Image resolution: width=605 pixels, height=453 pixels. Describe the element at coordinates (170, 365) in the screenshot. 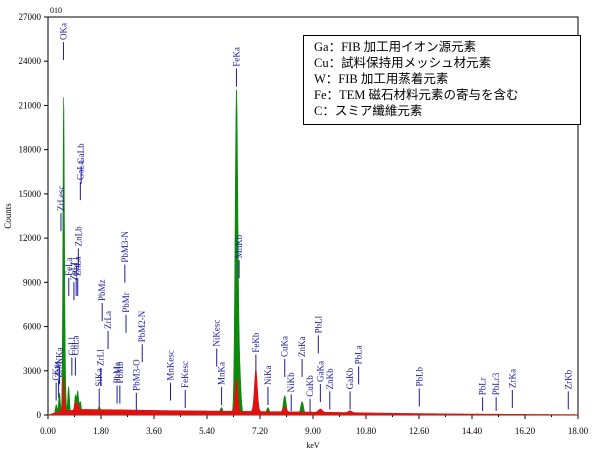

I see `marker-label: MnKesc` at that location.